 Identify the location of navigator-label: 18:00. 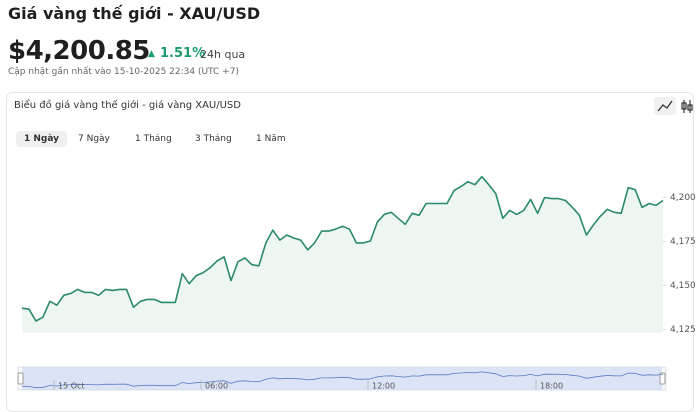
(551, 386).